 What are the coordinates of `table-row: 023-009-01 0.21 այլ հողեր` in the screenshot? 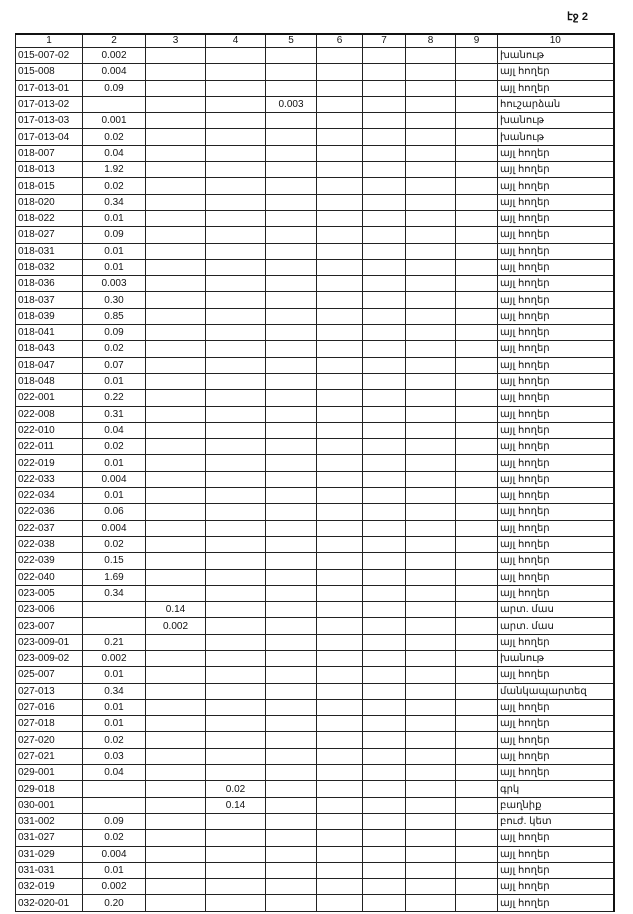 It's located at (315, 642).